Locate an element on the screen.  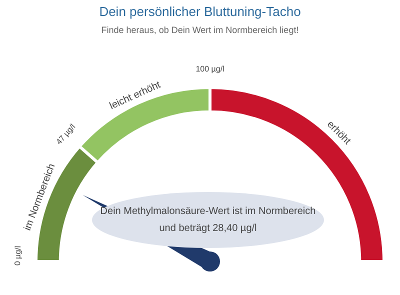
slice-label: leicht erhöht is located at coordinates (135, 96).